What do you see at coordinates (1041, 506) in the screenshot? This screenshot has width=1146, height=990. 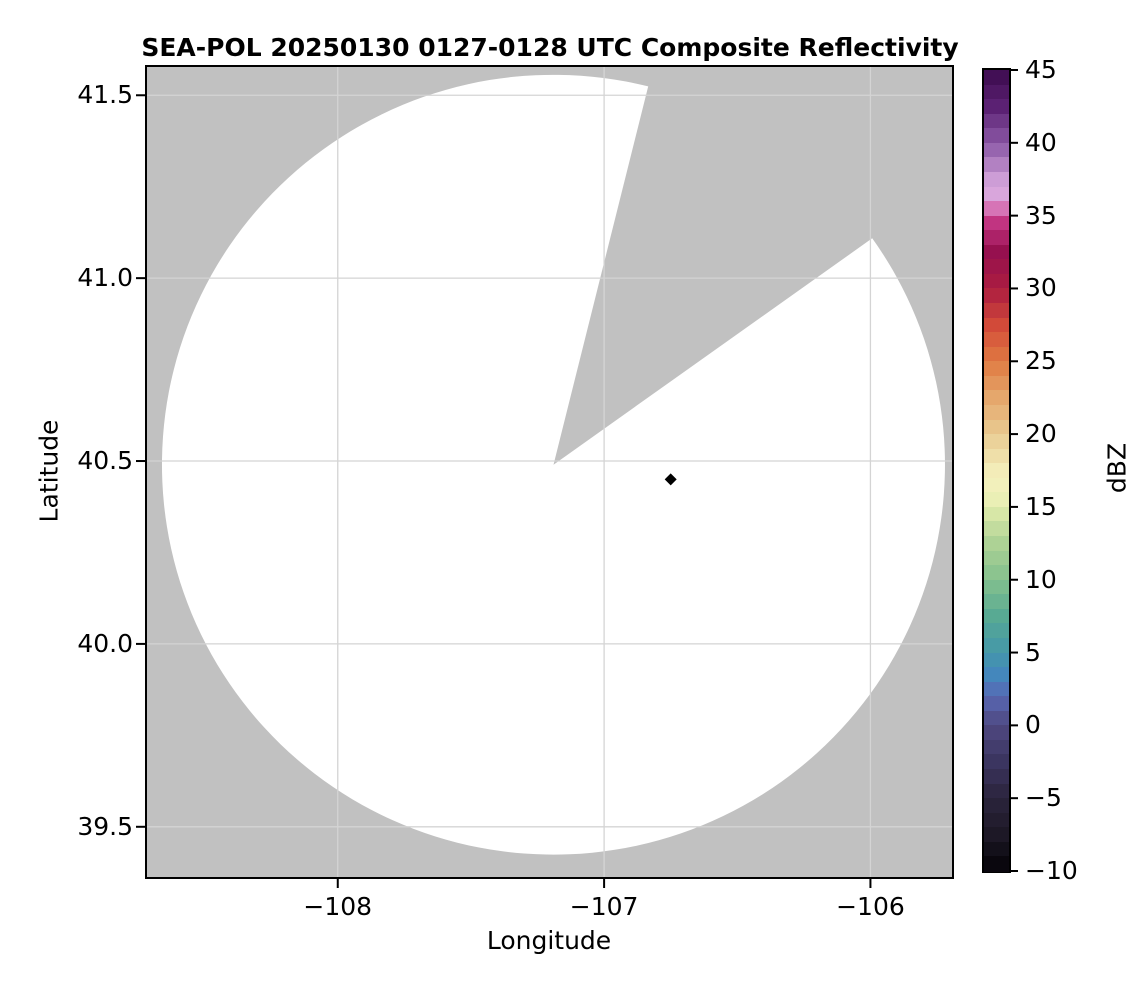 I see `colorbar-tick-label: 15` at bounding box center [1041, 506].